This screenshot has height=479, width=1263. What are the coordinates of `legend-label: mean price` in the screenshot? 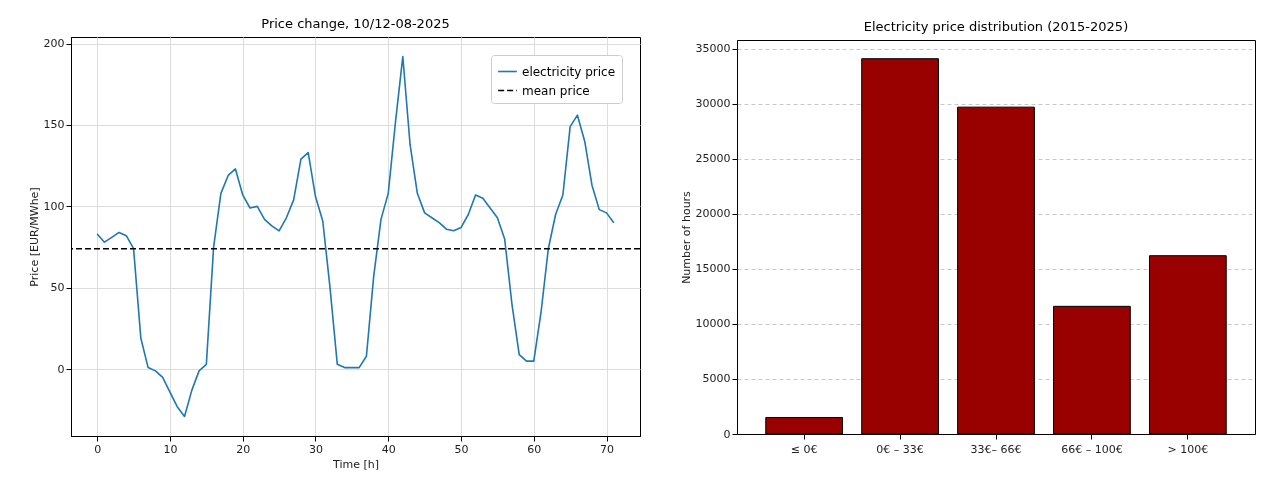 It's located at (556, 90).